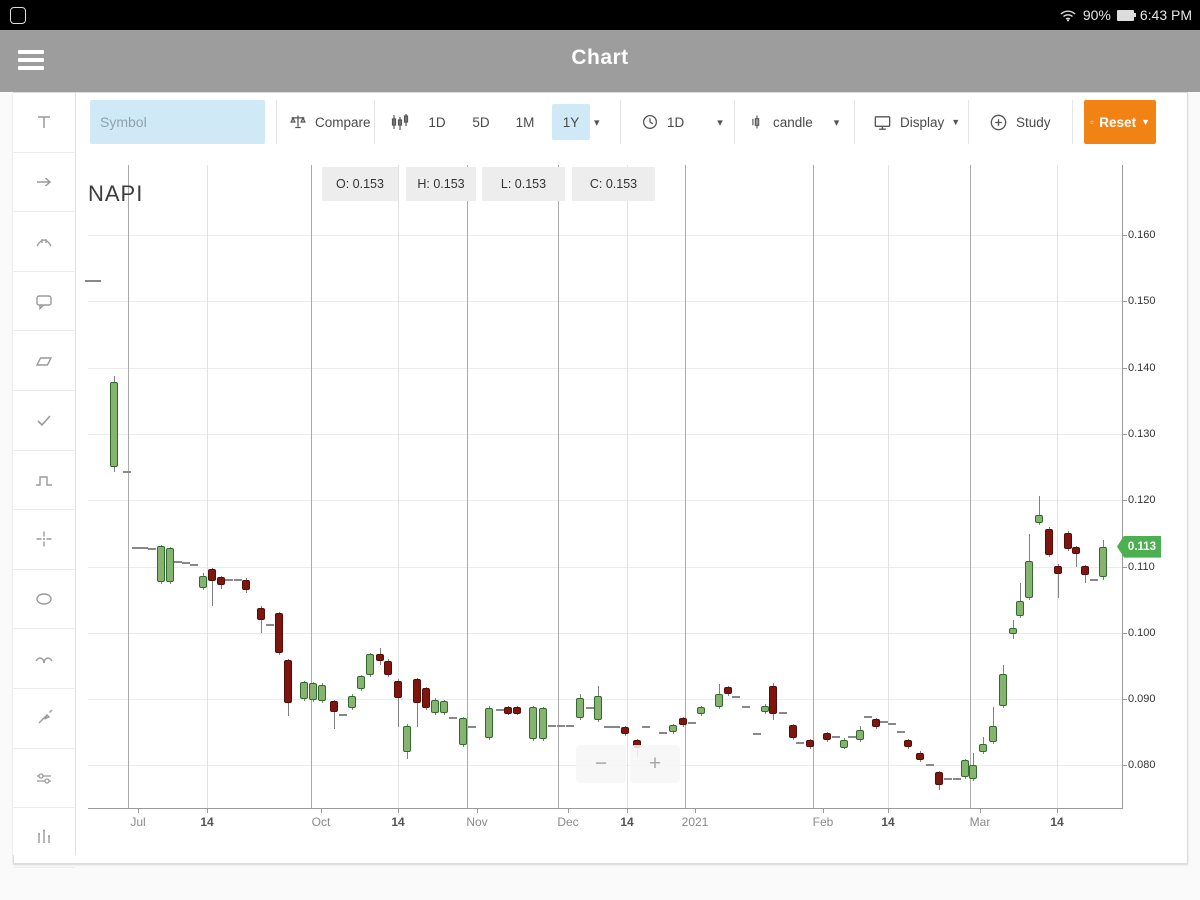 This screenshot has width=1200, height=900. I want to click on y-axis-label: 0.140, so click(1142, 367).